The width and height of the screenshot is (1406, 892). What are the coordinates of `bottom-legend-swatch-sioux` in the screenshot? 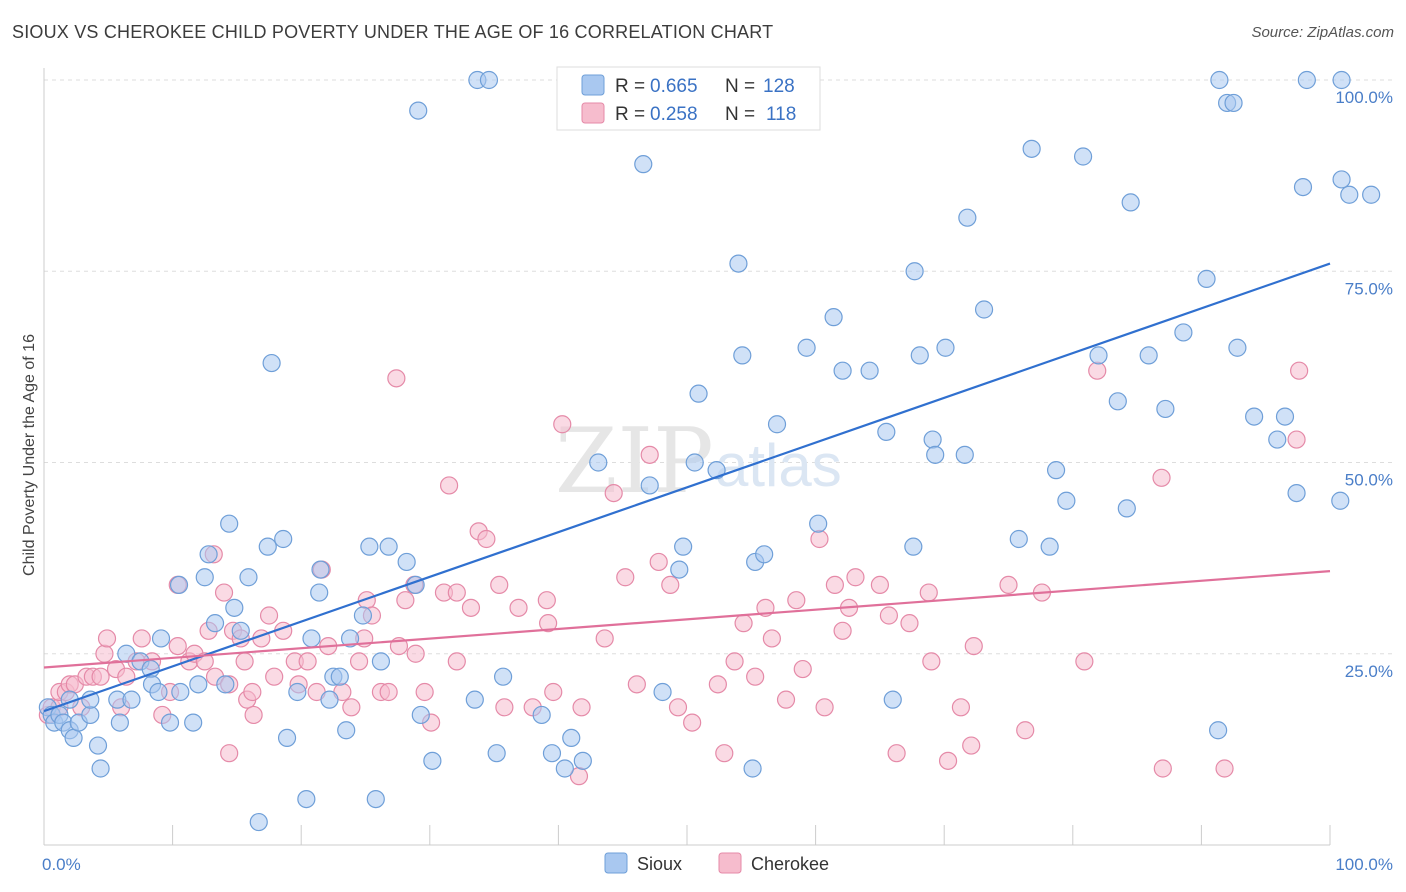 It's located at (616, 863).